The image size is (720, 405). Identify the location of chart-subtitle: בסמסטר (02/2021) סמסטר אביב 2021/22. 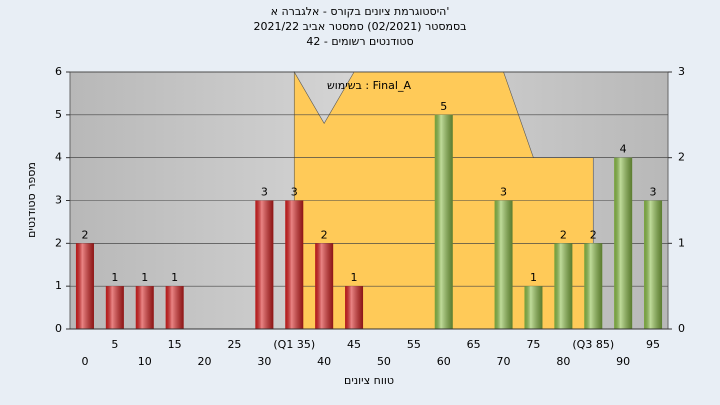
(359, 26).